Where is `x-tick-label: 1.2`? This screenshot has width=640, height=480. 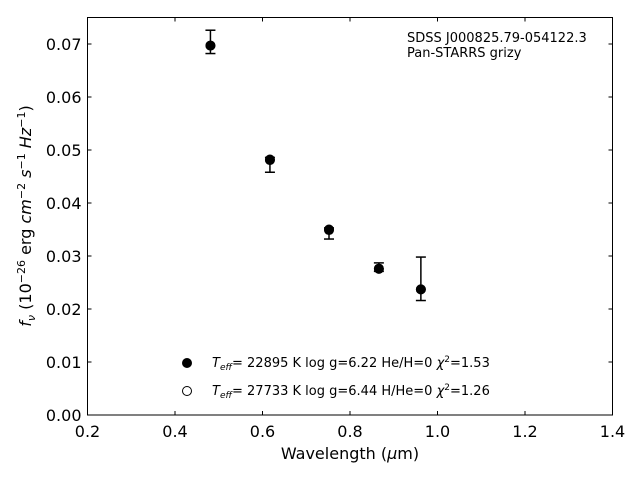
x-tick-label: 1.2 is located at coordinates (524, 431).